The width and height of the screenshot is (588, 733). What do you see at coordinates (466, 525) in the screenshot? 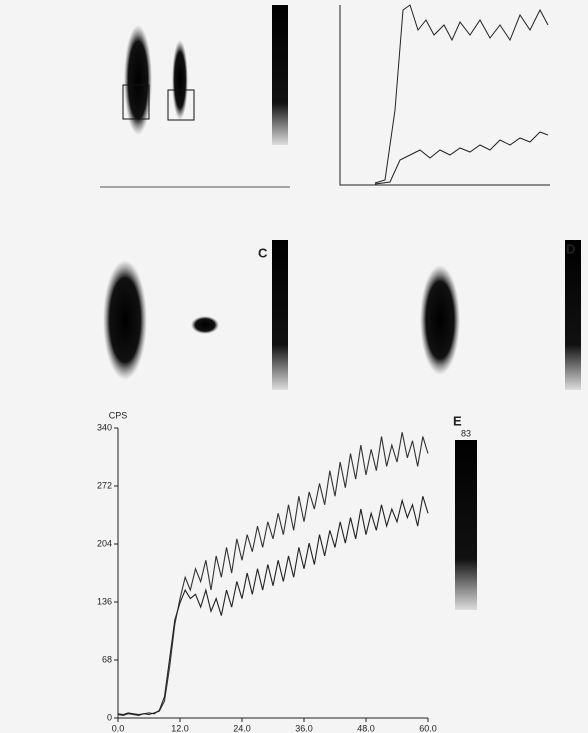
I see `scale-bar` at bounding box center [466, 525].